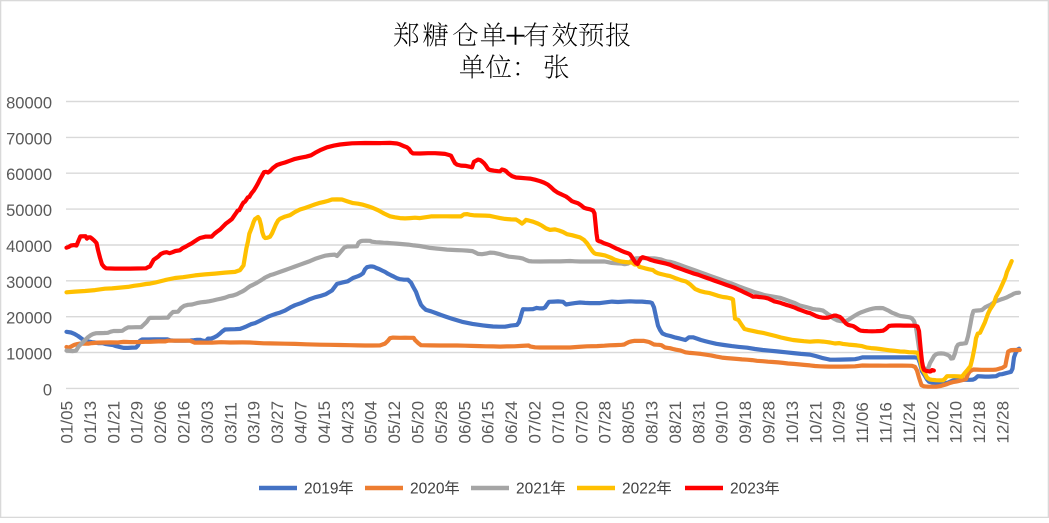 The width and height of the screenshot is (1049, 523). What do you see at coordinates (979, 422) in the screenshot?
I see `svg-text: 12/18` at bounding box center [979, 422].